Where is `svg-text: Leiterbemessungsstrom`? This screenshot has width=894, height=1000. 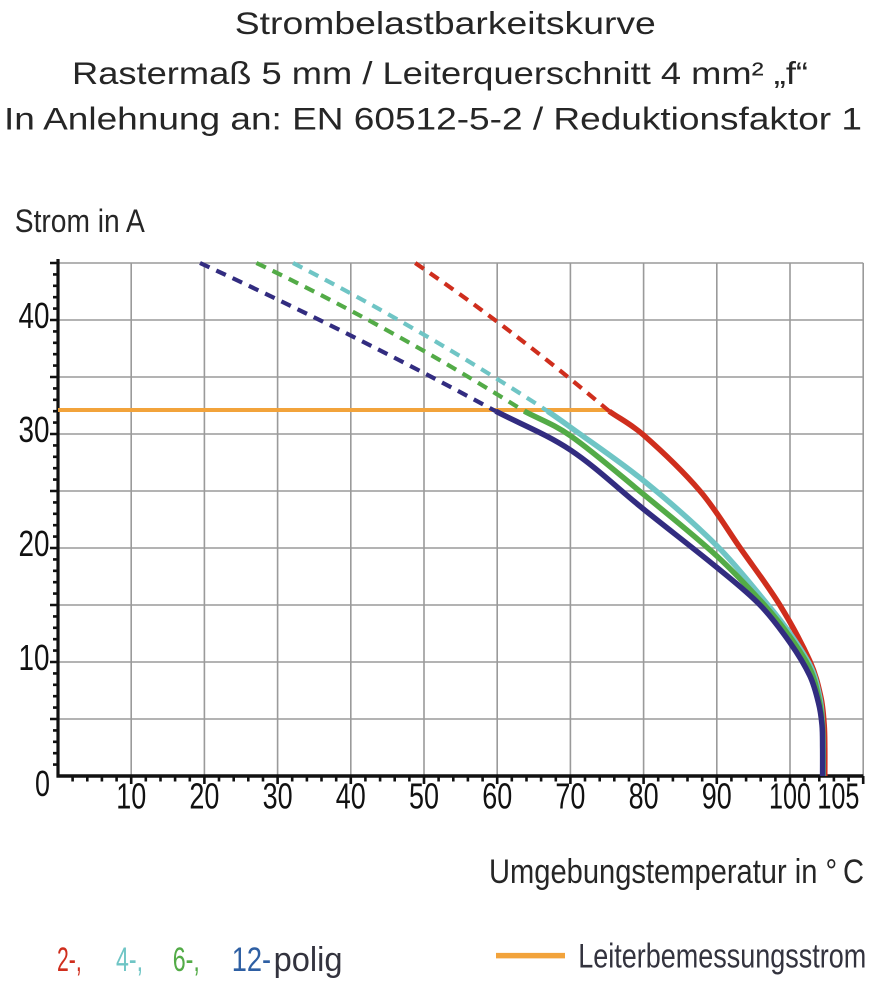
svg-text: Leiterbemessungsstrom is located at coordinates (722, 956).